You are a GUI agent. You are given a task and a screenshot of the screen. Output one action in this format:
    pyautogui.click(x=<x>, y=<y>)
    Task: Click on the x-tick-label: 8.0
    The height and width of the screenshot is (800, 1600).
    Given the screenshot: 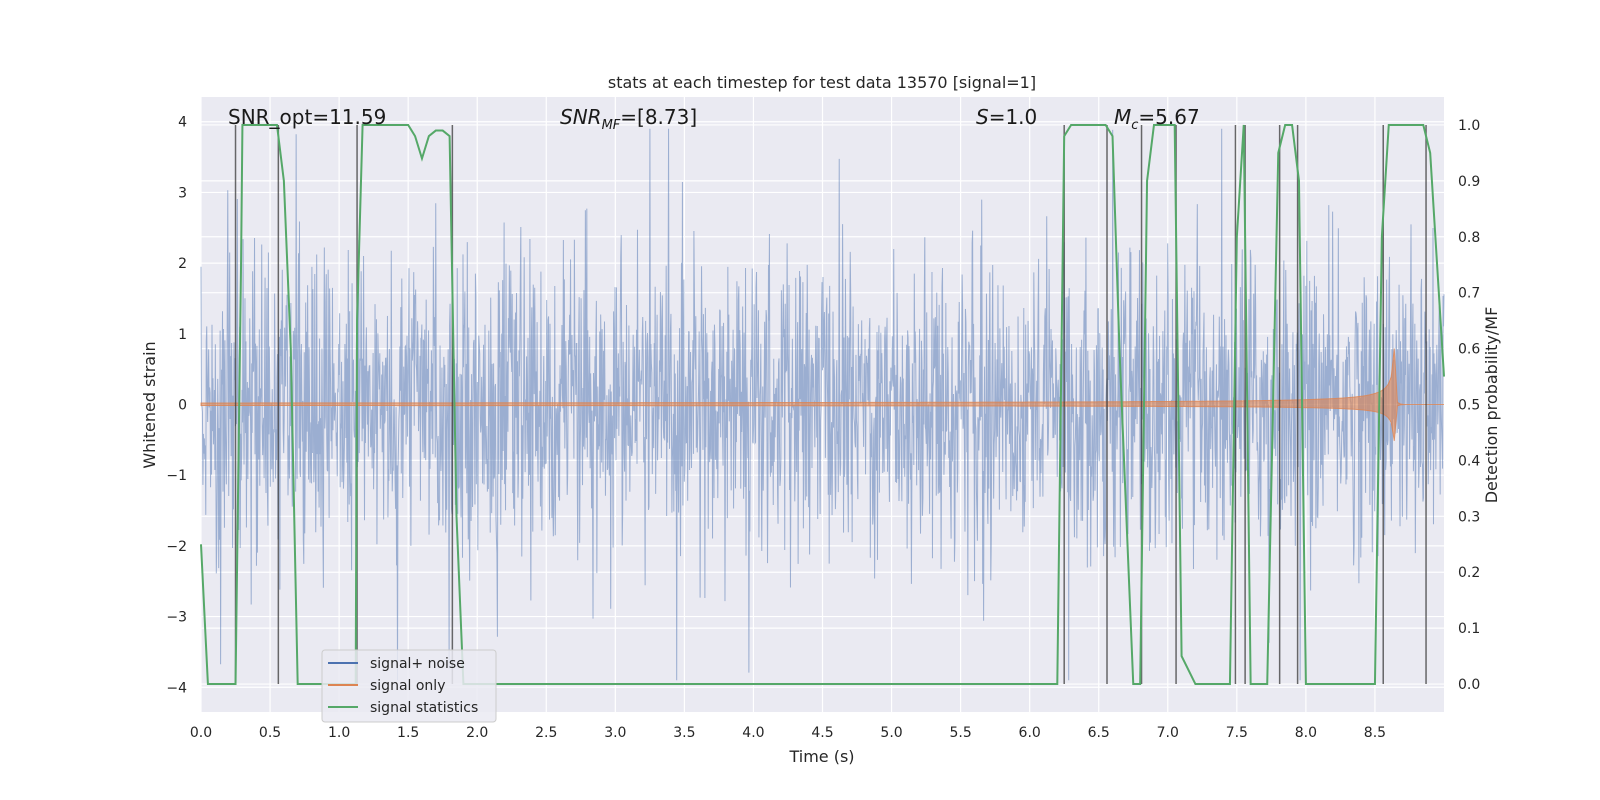 What is the action you would take?
    pyautogui.click(x=1306, y=733)
    